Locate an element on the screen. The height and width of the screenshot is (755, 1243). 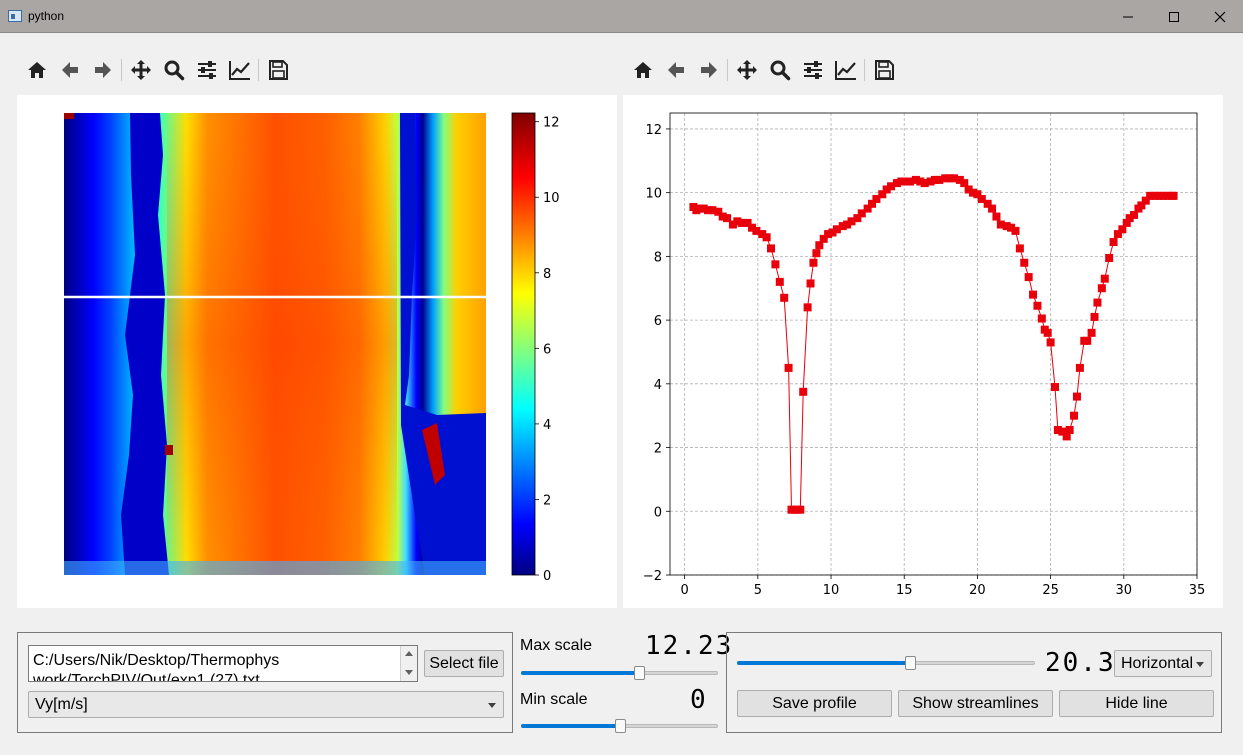
max-scale-label: Max scale is located at coordinates (556, 645).